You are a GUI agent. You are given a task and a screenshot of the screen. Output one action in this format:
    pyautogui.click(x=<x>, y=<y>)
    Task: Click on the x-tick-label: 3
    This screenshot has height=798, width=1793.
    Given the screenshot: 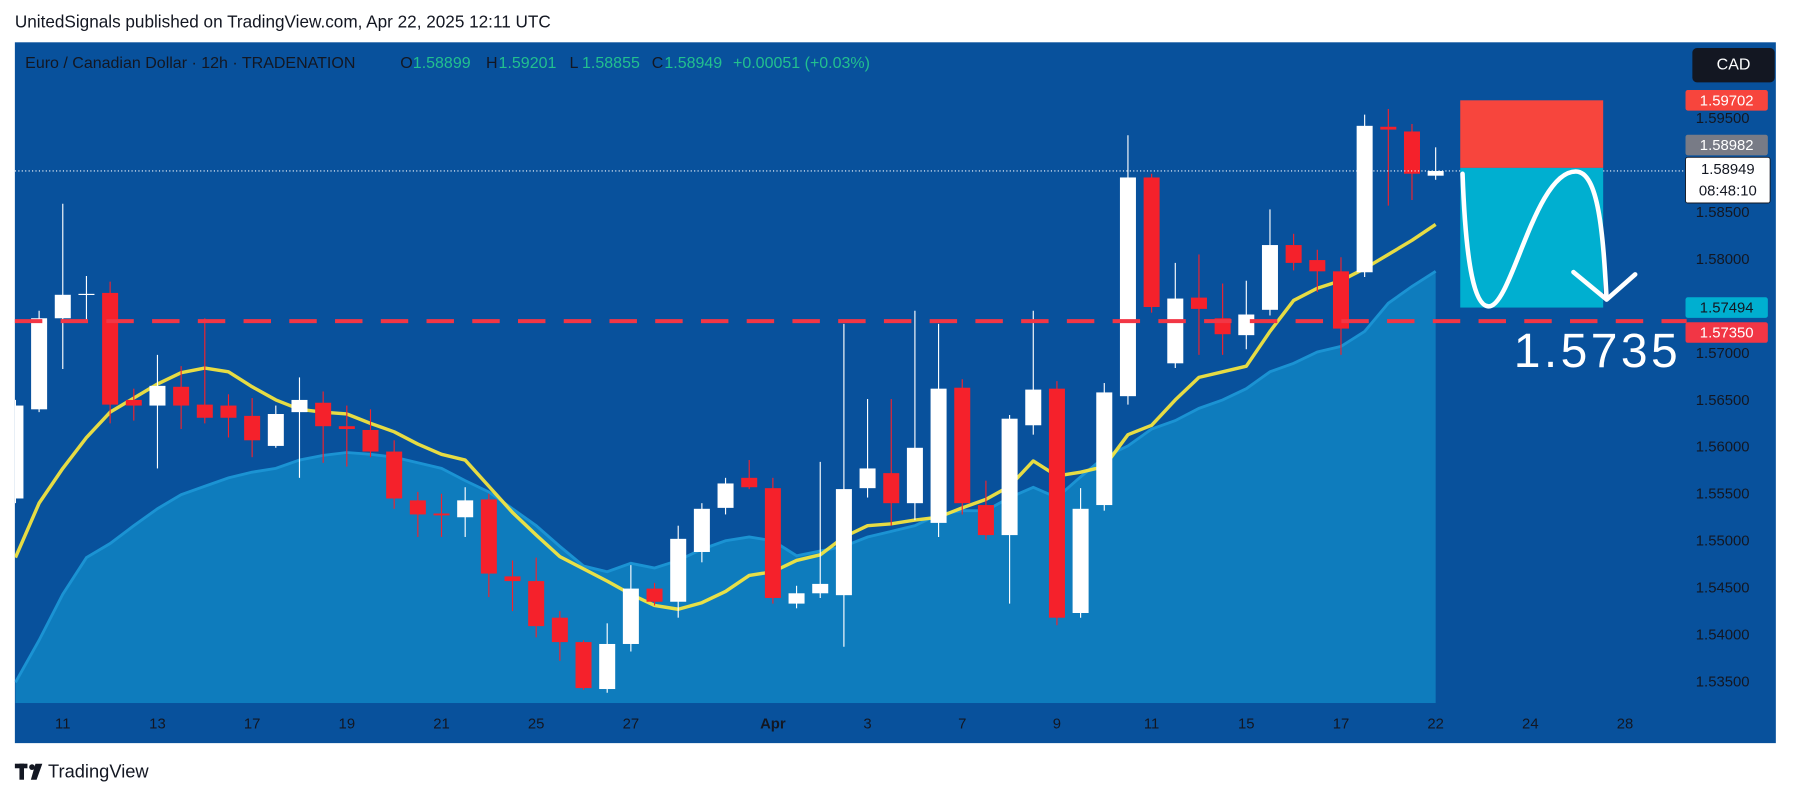 What is the action you would take?
    pyautogui.click(x=867, y=725)
    